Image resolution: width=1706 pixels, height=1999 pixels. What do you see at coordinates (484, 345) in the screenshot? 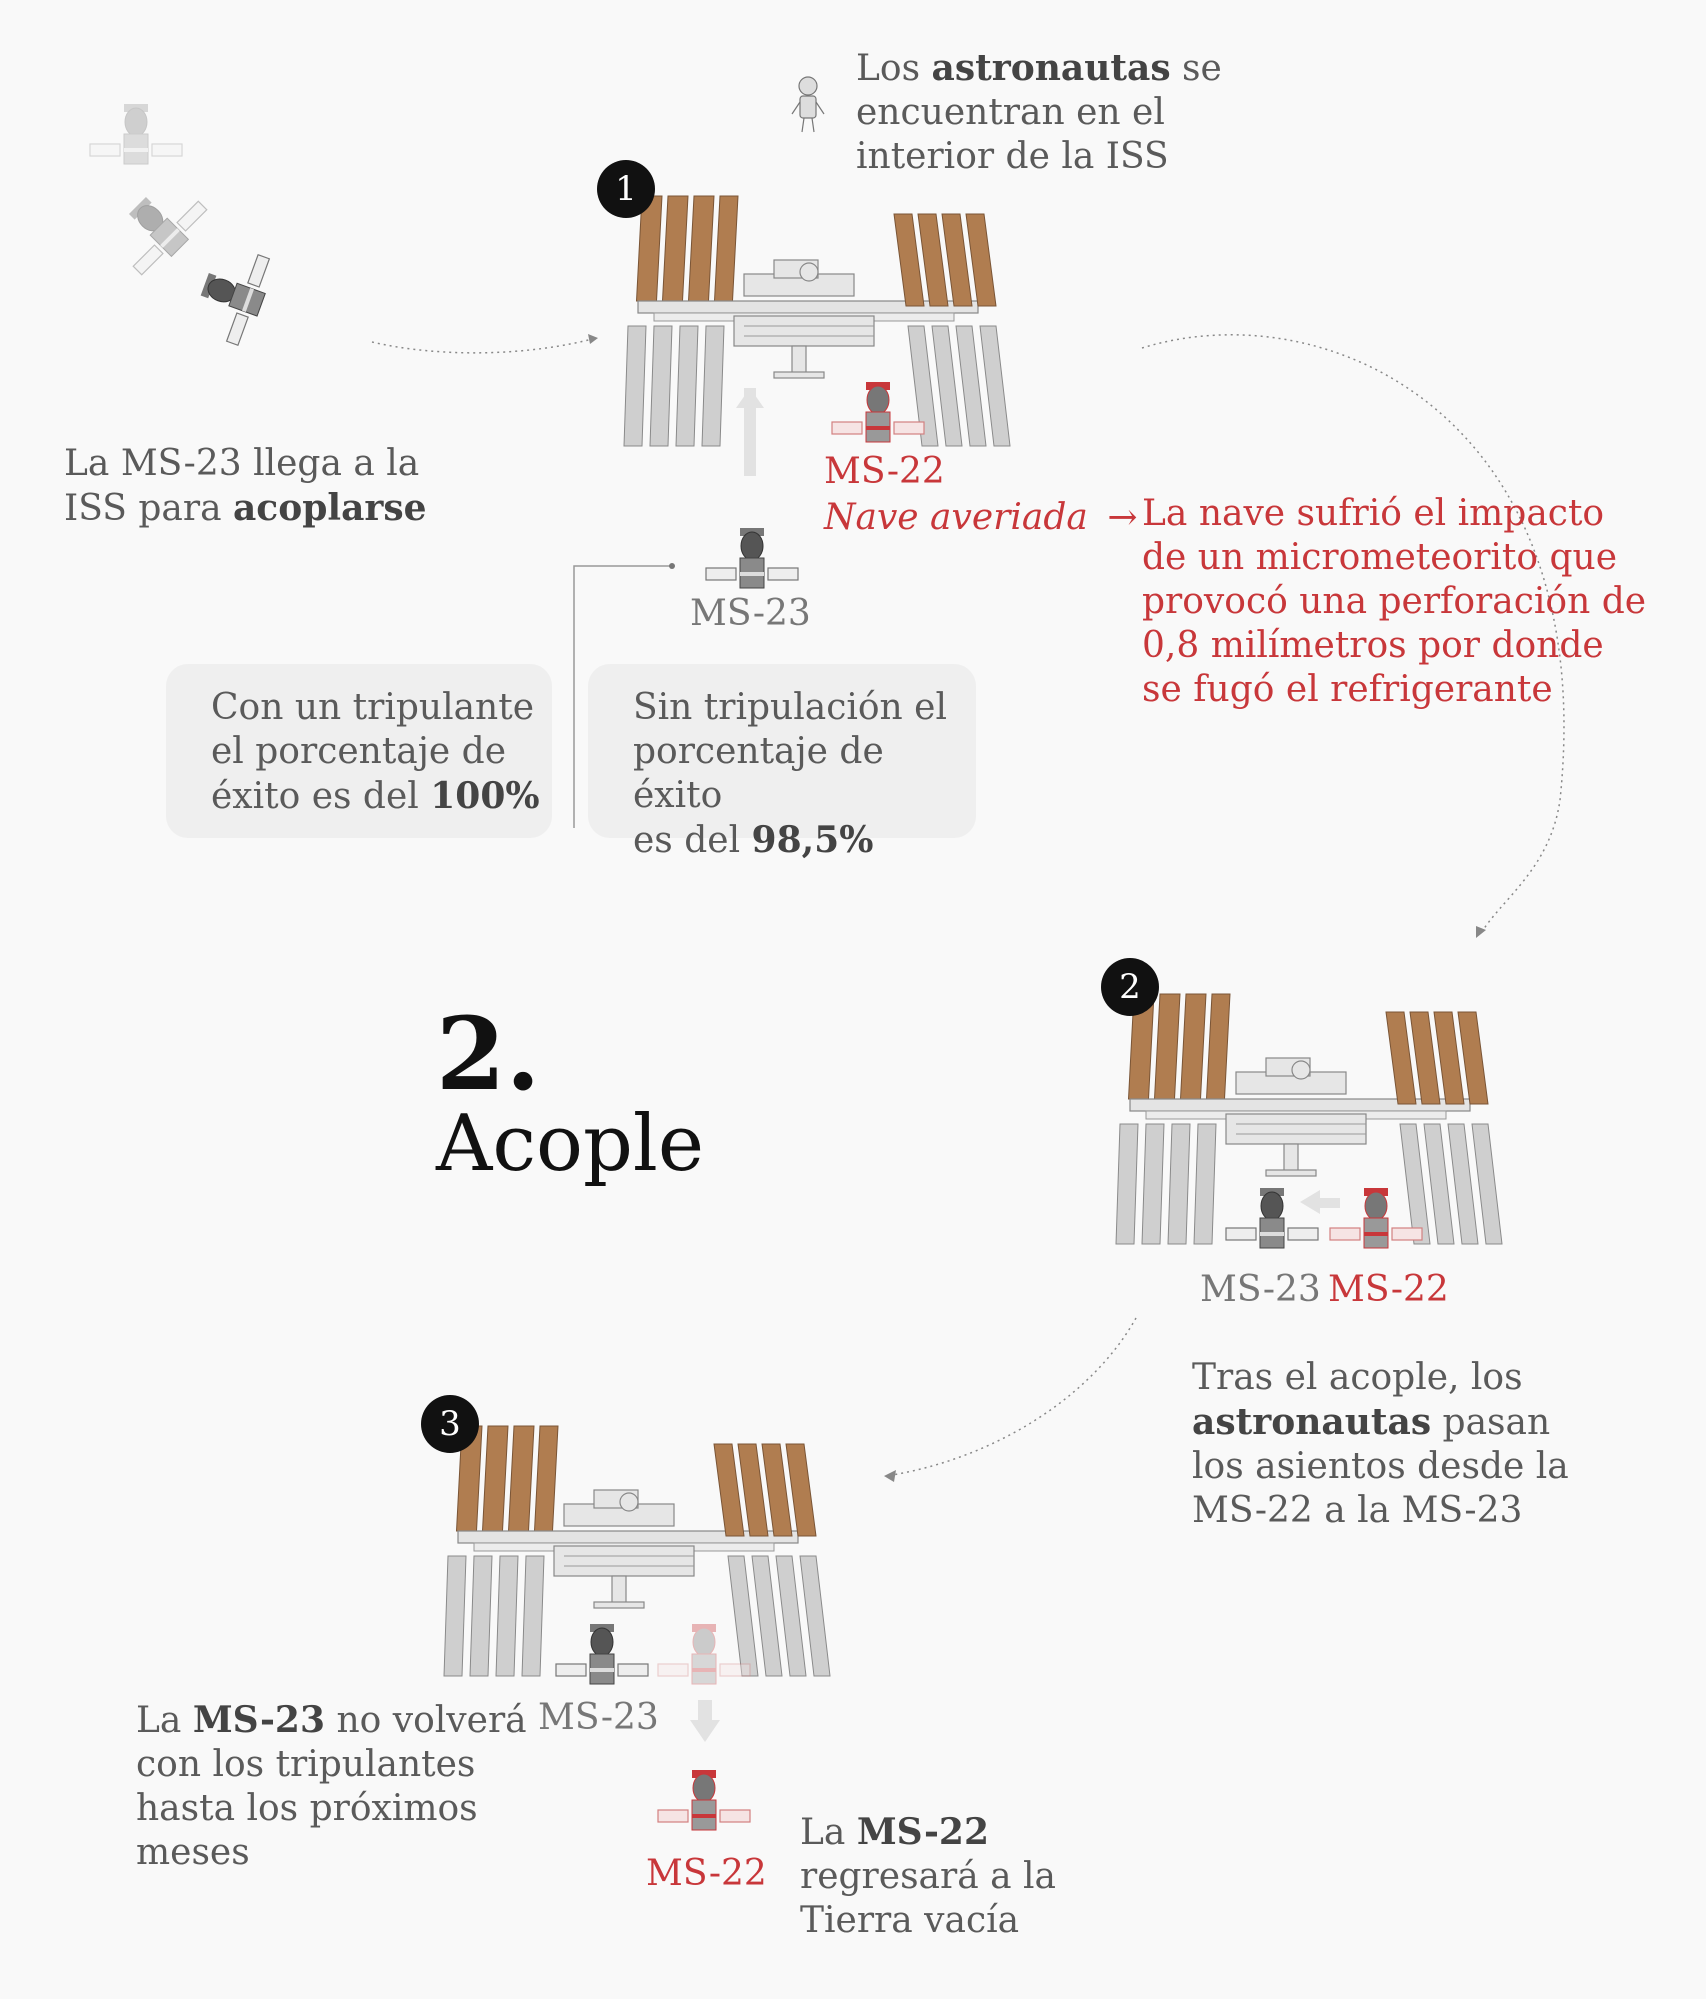
I see `dotted-path-arrive` at bounding box center [484, 345].